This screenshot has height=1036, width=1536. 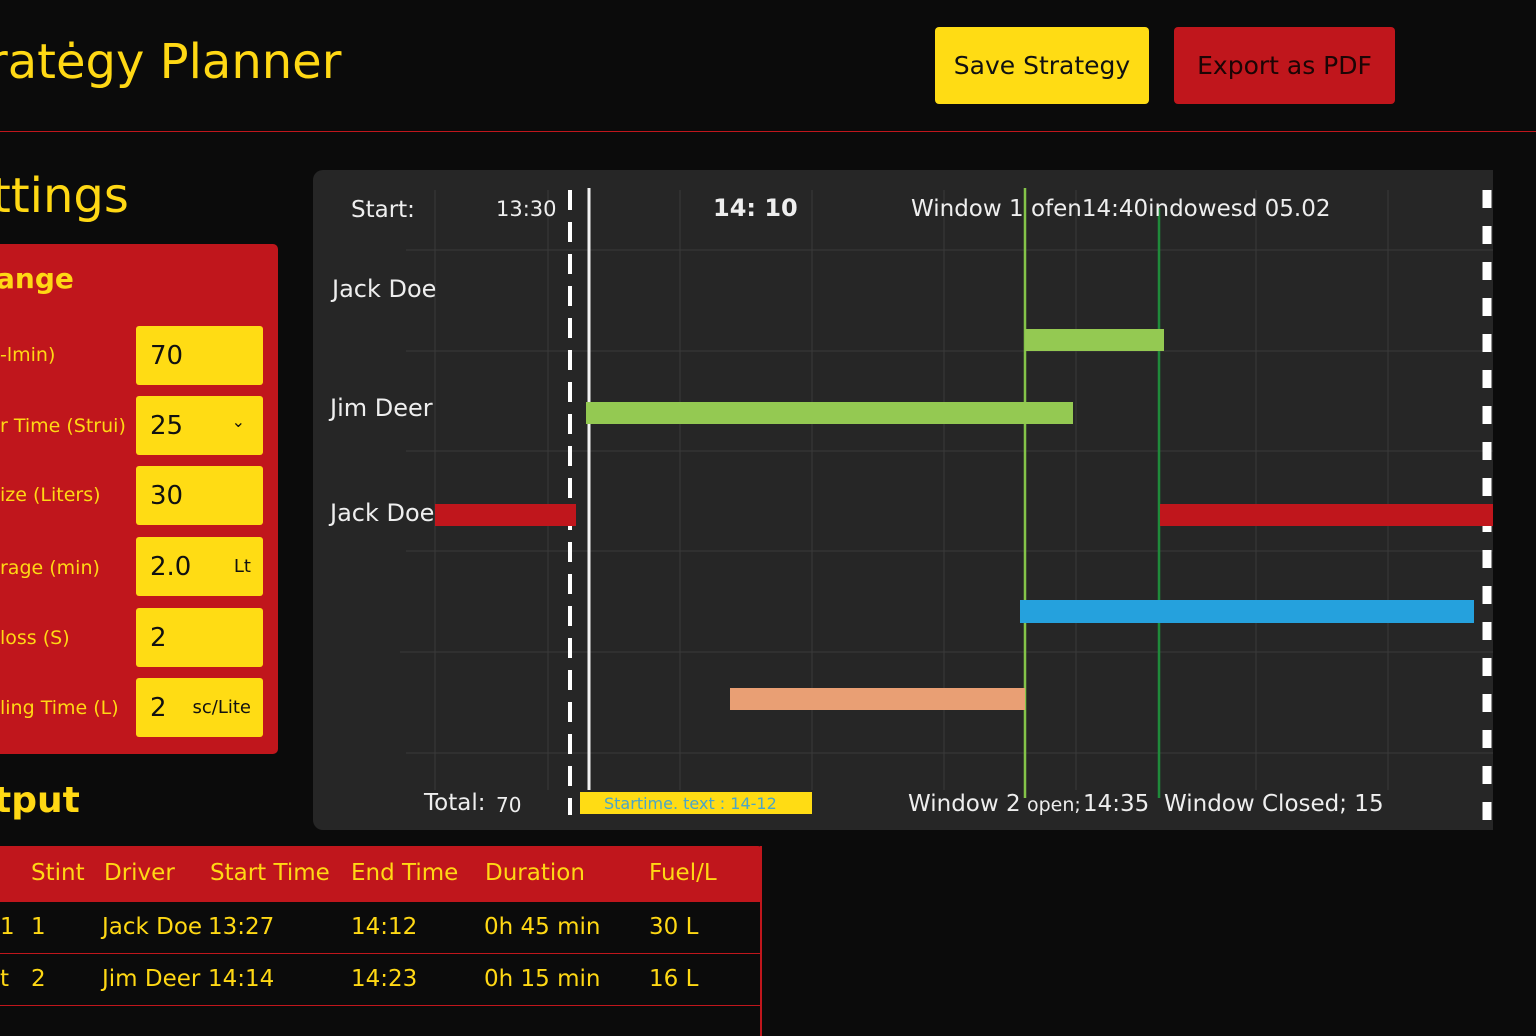 I want to click on export-pdf-button: Export as PDF, so click(x=1284, y=65).